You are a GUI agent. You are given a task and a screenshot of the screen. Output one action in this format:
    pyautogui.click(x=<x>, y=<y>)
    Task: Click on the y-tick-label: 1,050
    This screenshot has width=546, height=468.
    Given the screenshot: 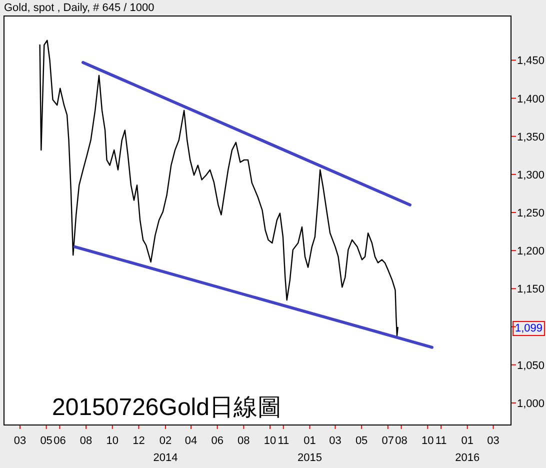 What is the action you would take?
    pyautogui.click(x=531, y=366)
    